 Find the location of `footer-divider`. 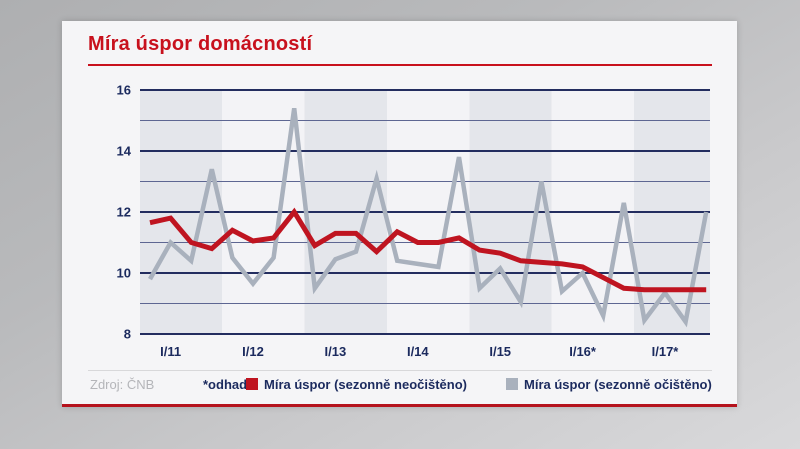

footer-divider is located at coordinates (400, 370).